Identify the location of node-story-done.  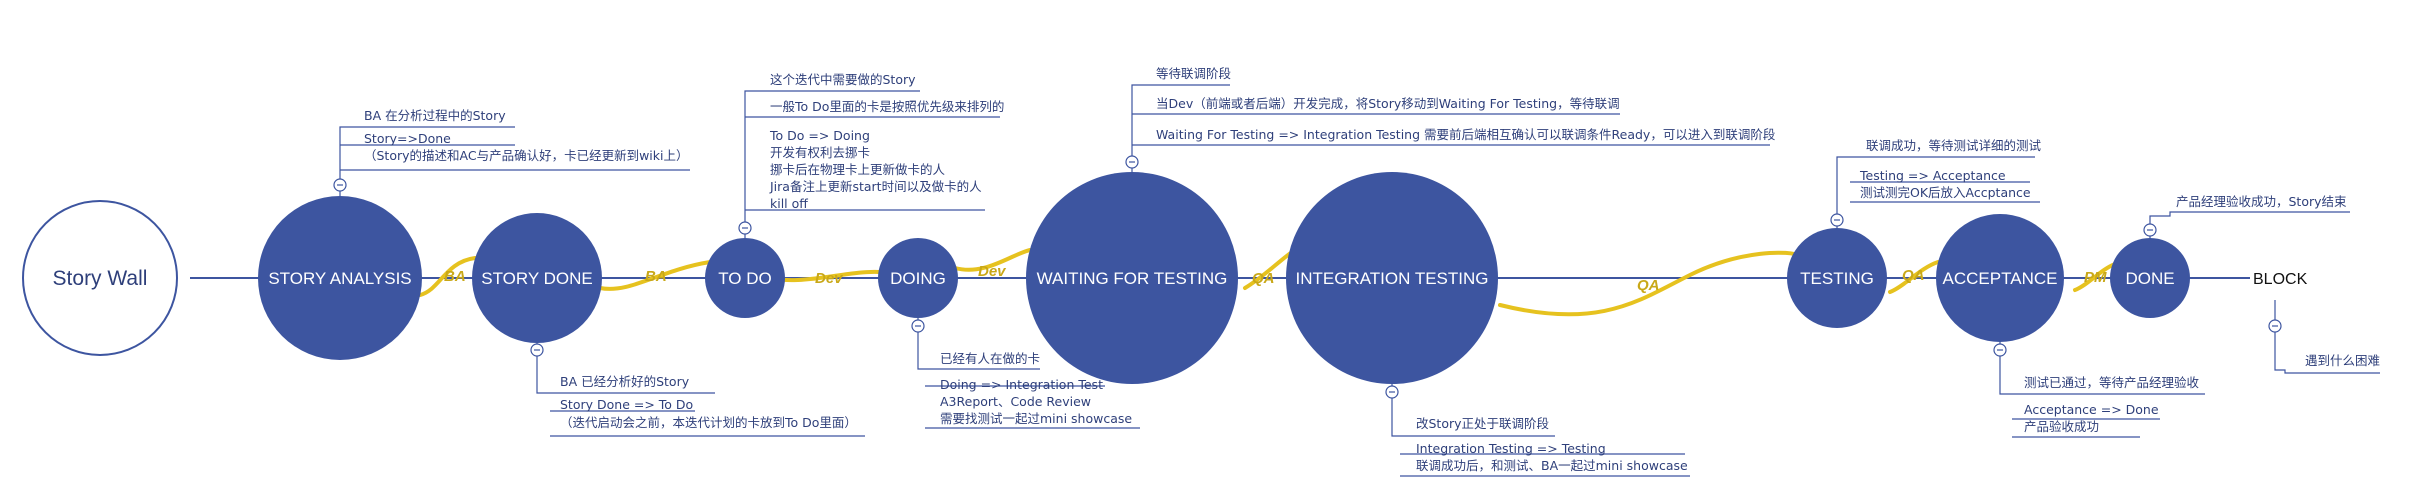
(537, 278).